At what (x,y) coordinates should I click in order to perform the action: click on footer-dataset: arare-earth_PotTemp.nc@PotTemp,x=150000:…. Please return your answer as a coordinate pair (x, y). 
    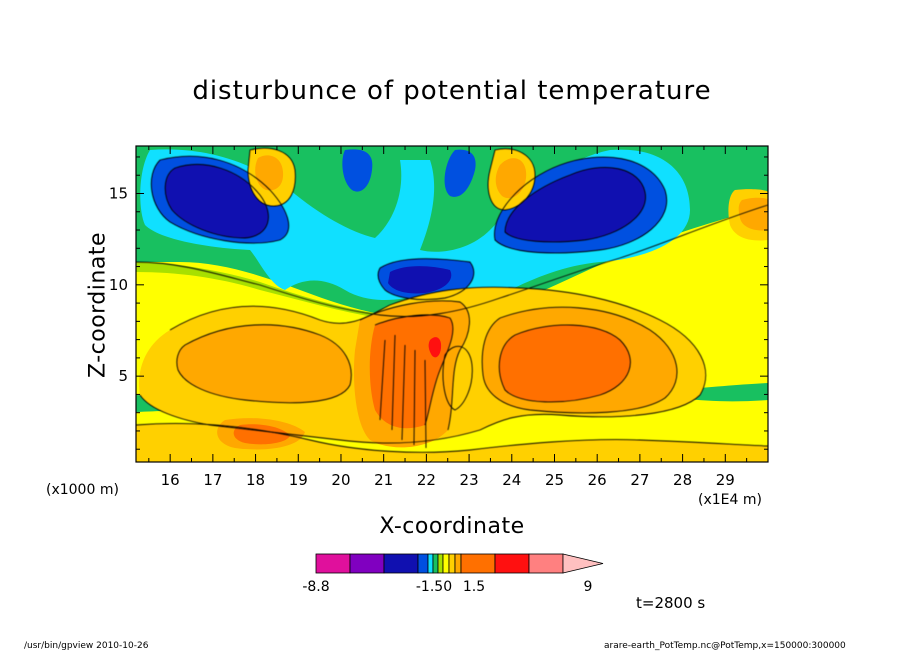
    Looking at the image, I should click on (725, 646).